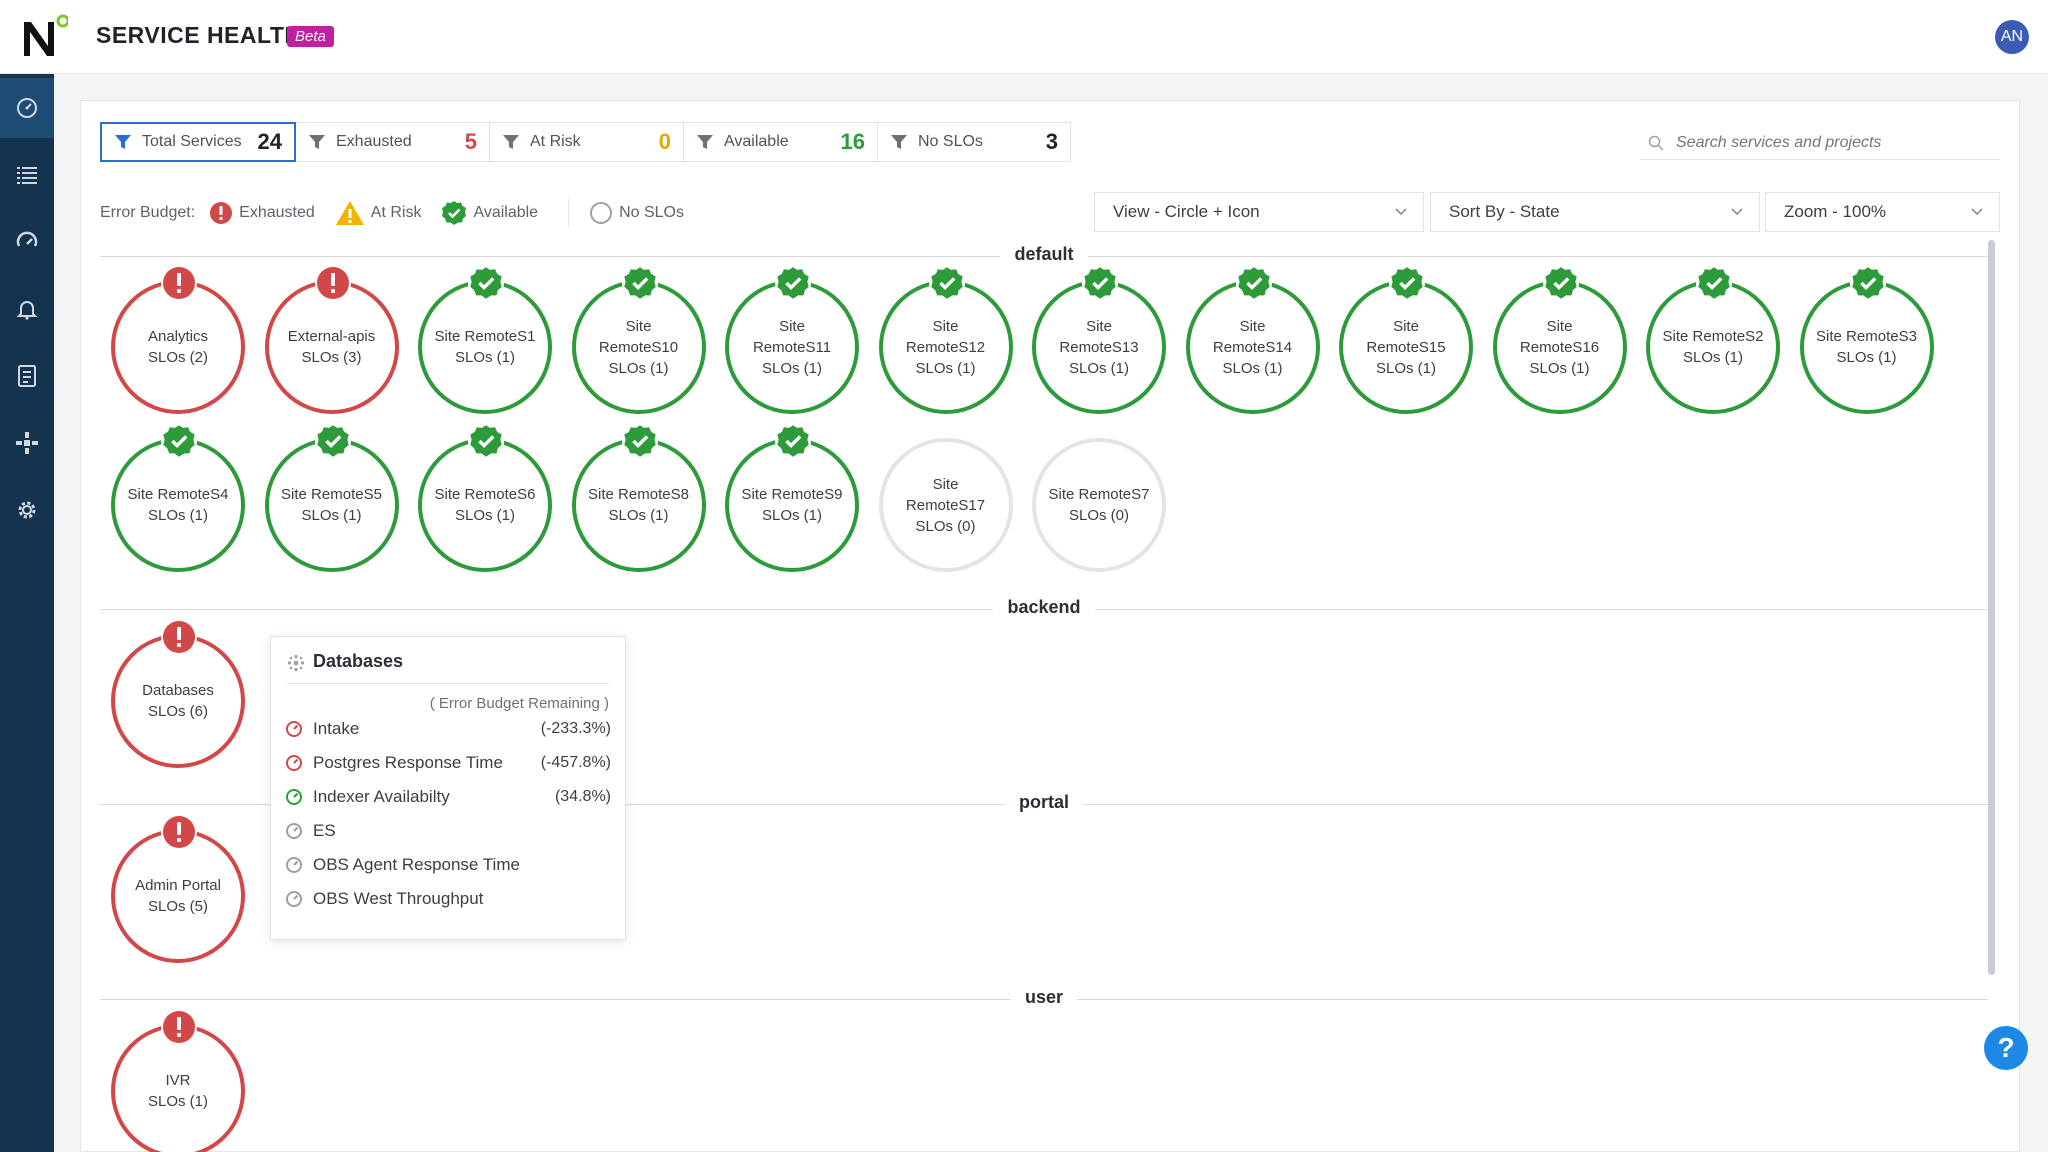 This screenshot has height=1152, width=2048. Describe the element at coordinates (638, 336) in the screenshot. I see `service-name: Site RemoteS10` at that location.